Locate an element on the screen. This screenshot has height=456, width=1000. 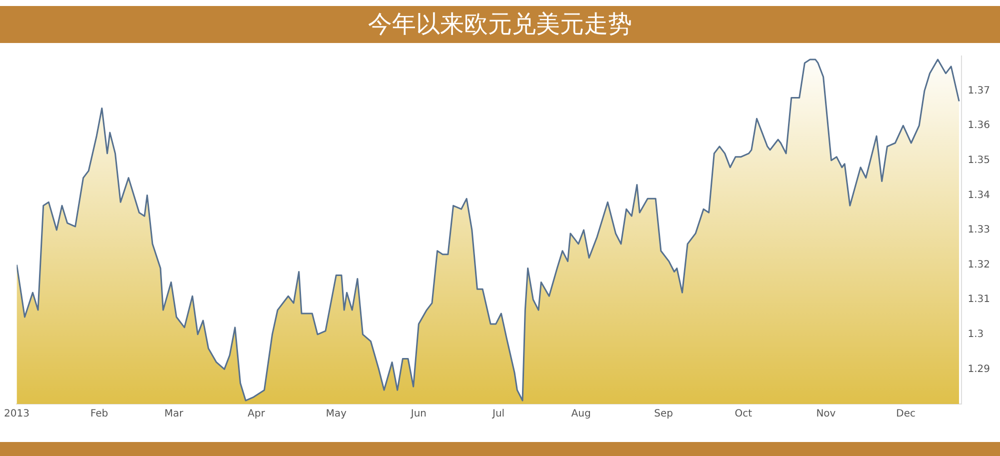
x-tick-label: Apr is located at coordinates (257, 414).